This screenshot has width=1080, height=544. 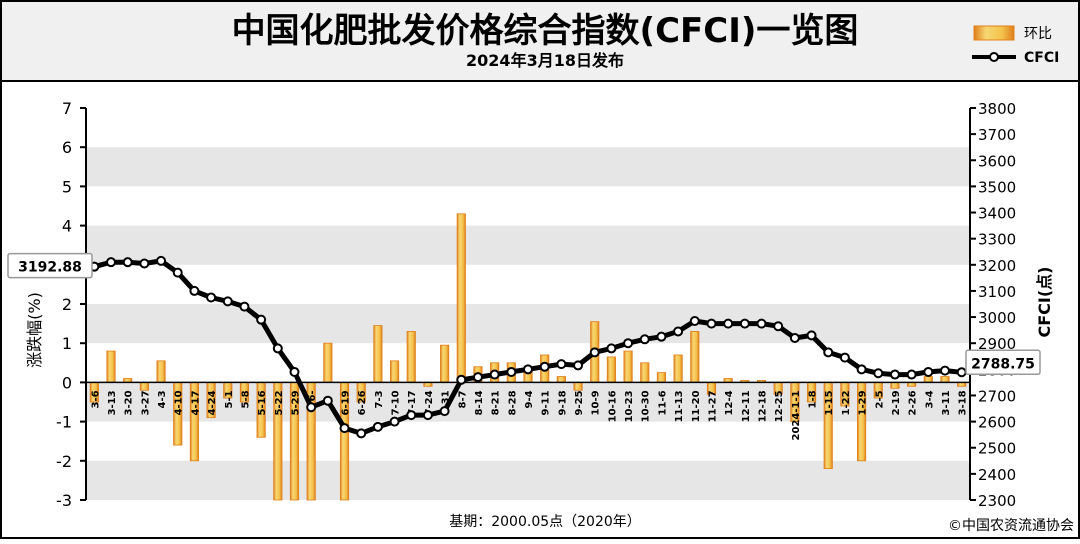 What do you see at coordinates (1041, 58) in the screenshot?
I see `legend-line-label: CFCI` at bounding box center [1041, 58].